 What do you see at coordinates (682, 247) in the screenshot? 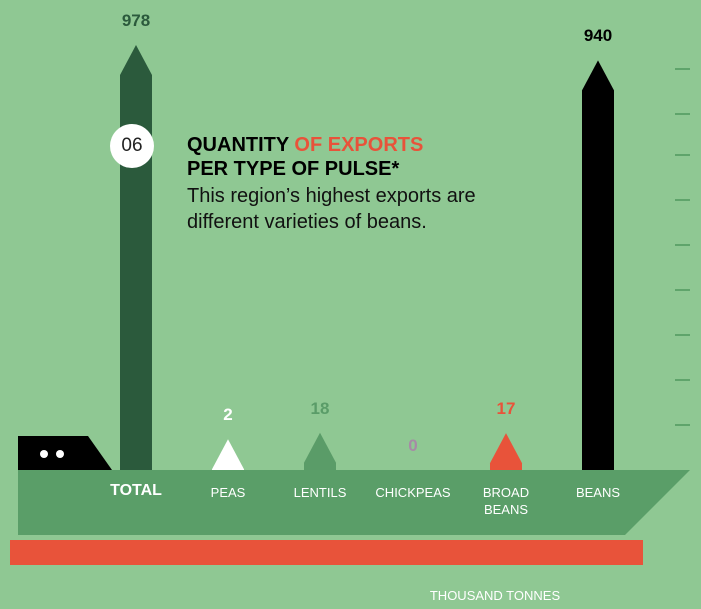
I see `scale-marks` at bounding box center [682, 247].